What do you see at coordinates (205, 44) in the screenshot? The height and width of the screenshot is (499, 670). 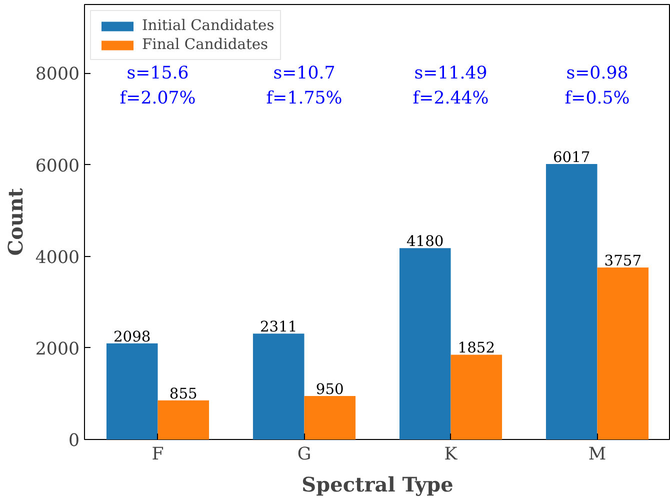 I see `legend-label: Final Candidates` at bounding box center [205, 44].